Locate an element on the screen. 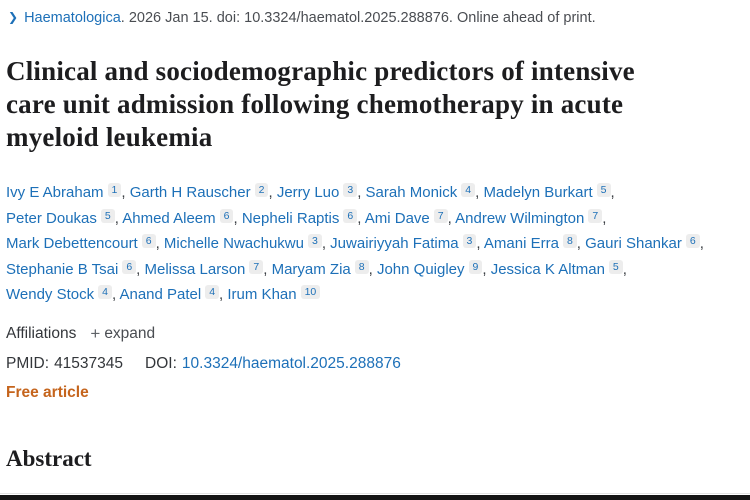 The image size is (750, 500). author-link: Michelle Nwachukwu is located at coordinates (233, 243).